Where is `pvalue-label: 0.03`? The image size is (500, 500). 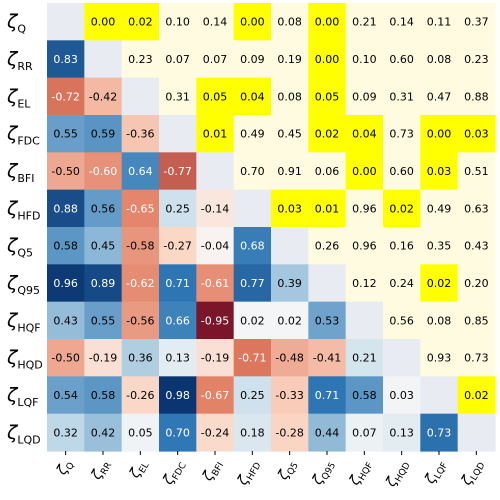
pvalue-label: 0.03 is located at coordinates (476, 134).